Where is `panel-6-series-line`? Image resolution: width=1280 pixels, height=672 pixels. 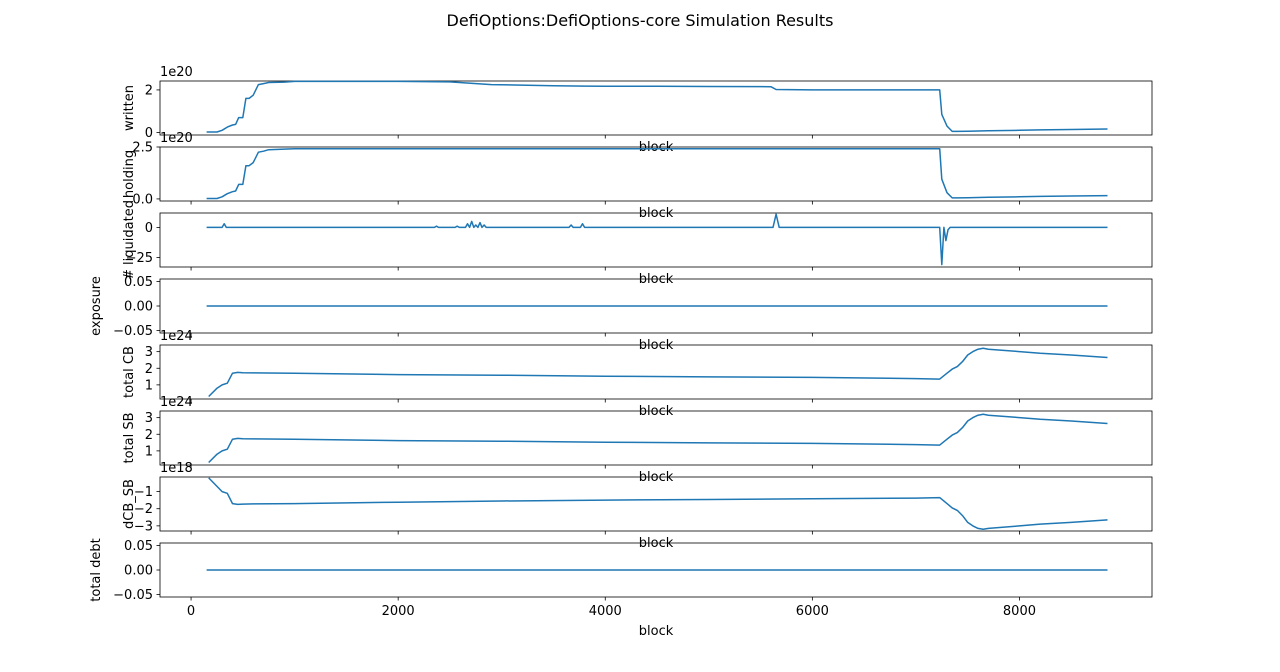
panel-6-series-line is located at coordinates (658, 438).